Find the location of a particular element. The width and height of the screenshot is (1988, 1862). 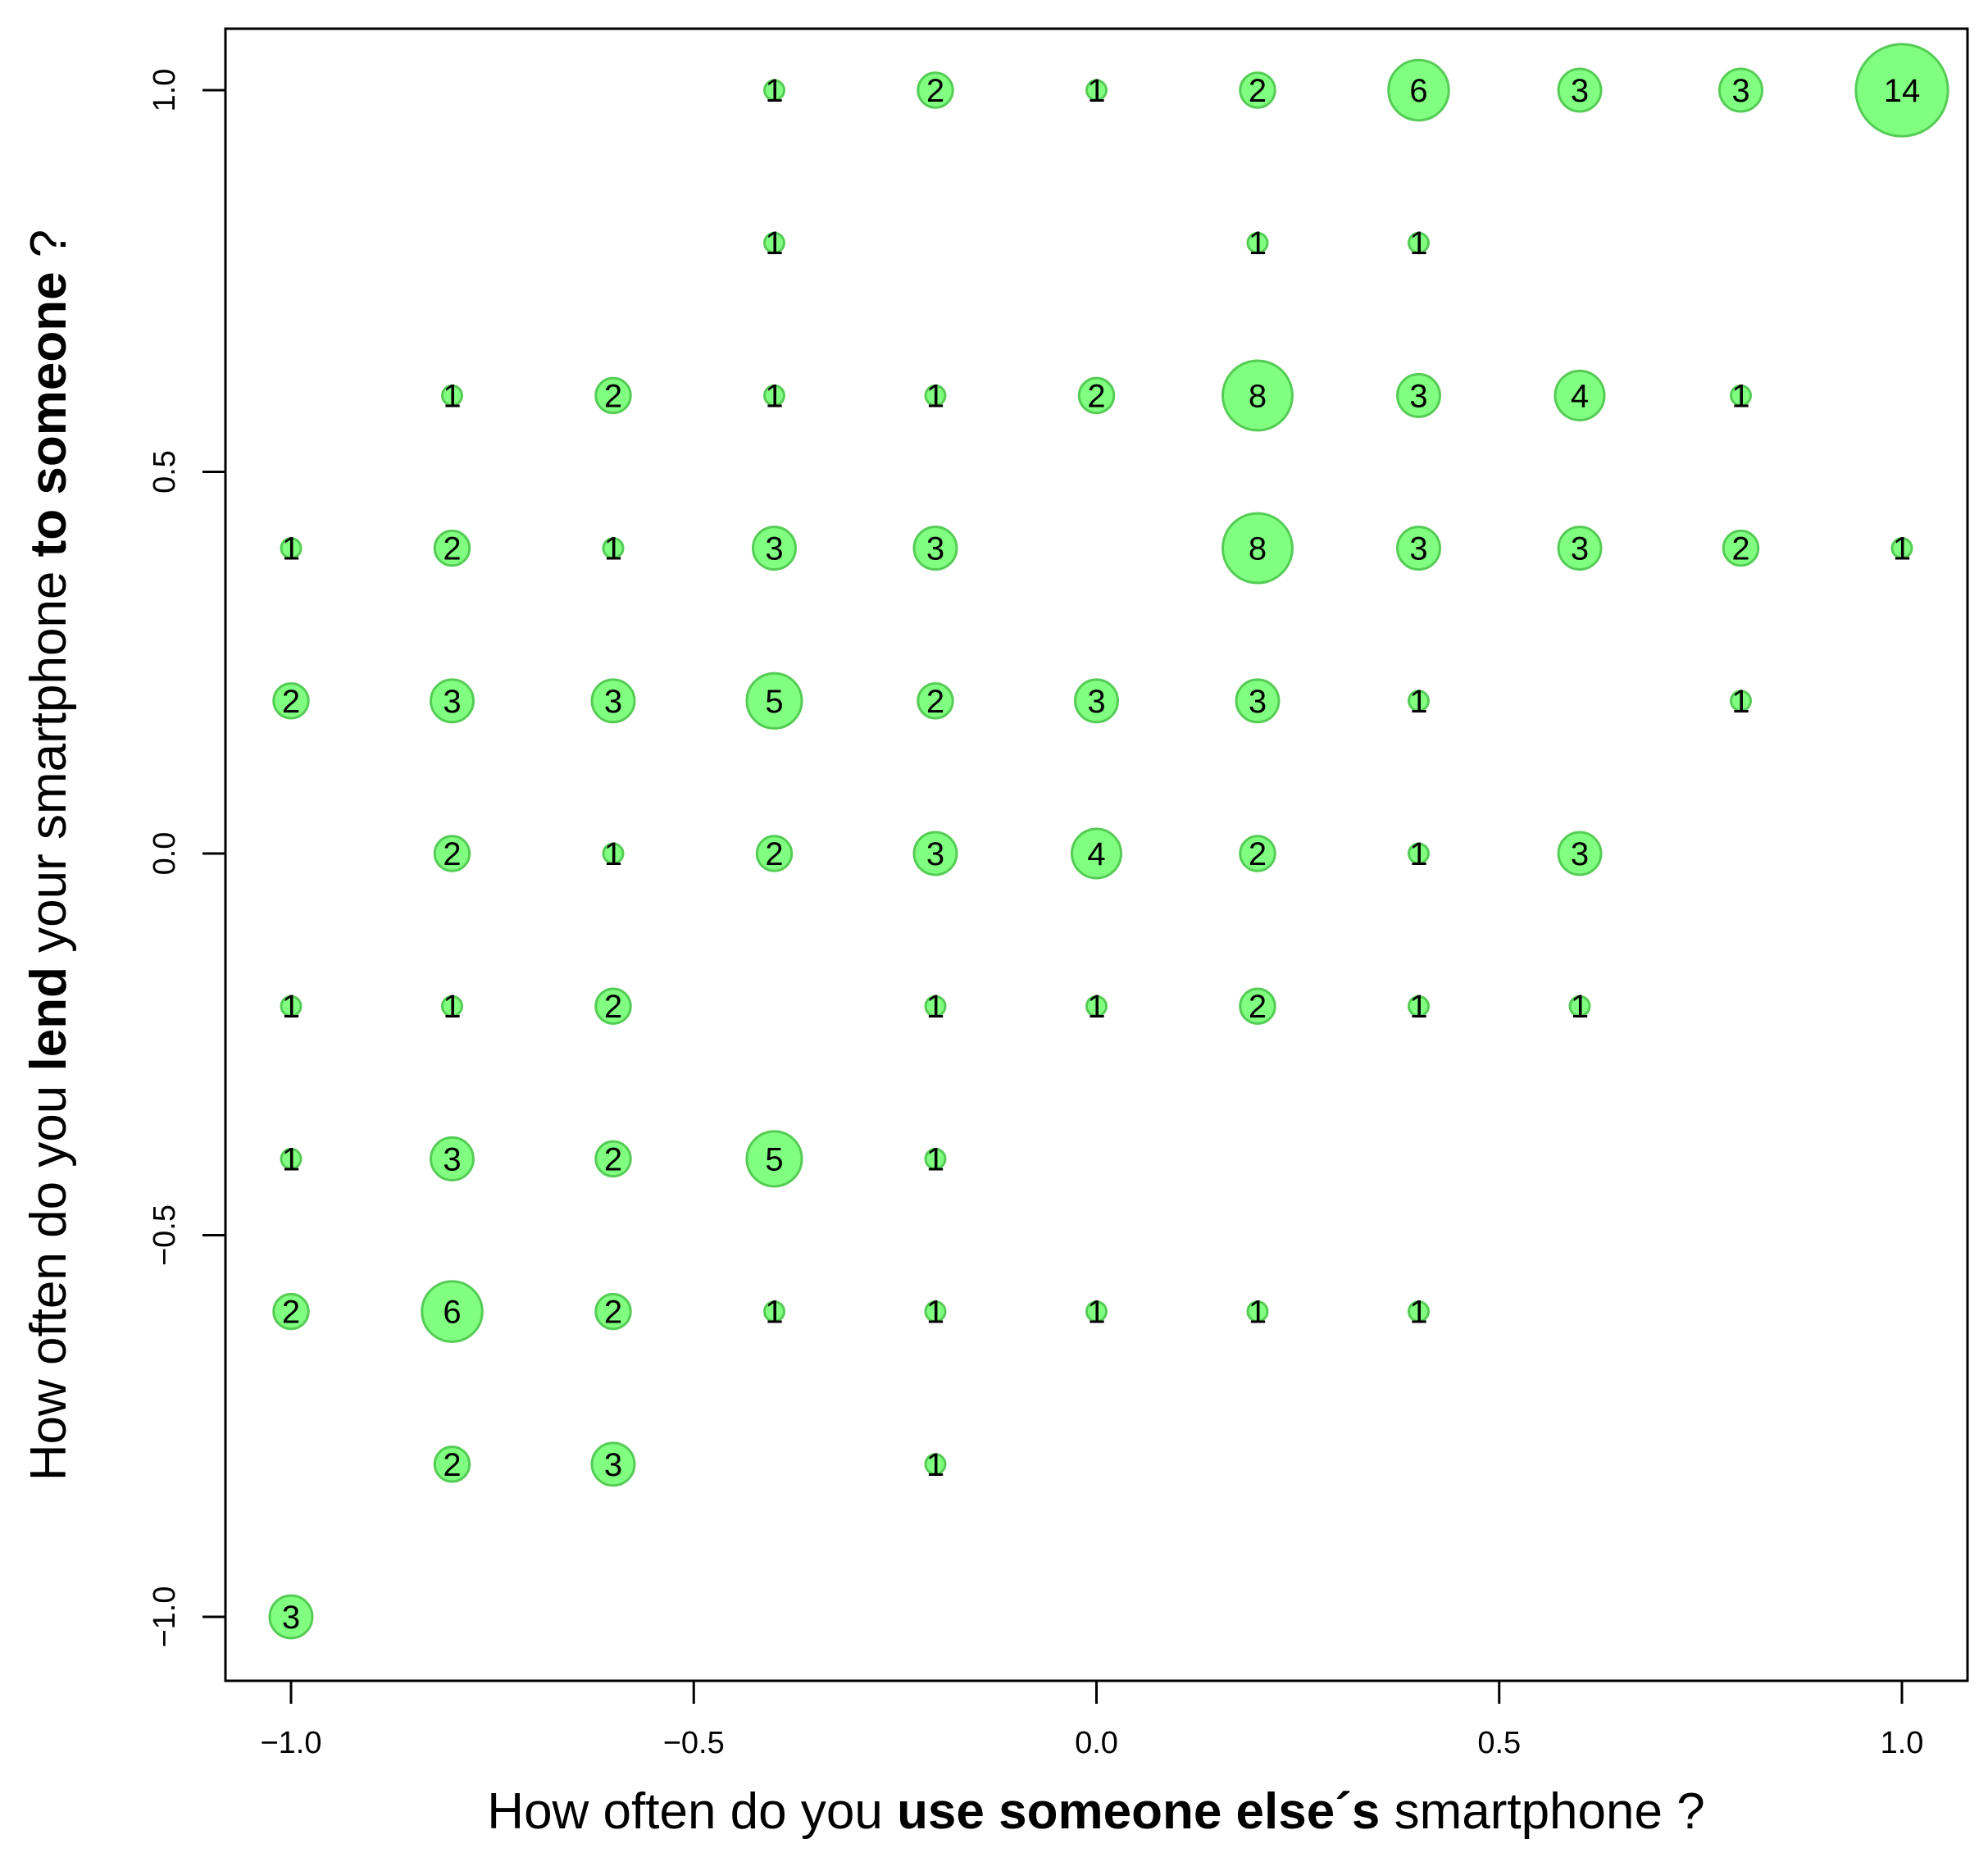

axis-title-part: lend is located at coordinates (48, 1019).